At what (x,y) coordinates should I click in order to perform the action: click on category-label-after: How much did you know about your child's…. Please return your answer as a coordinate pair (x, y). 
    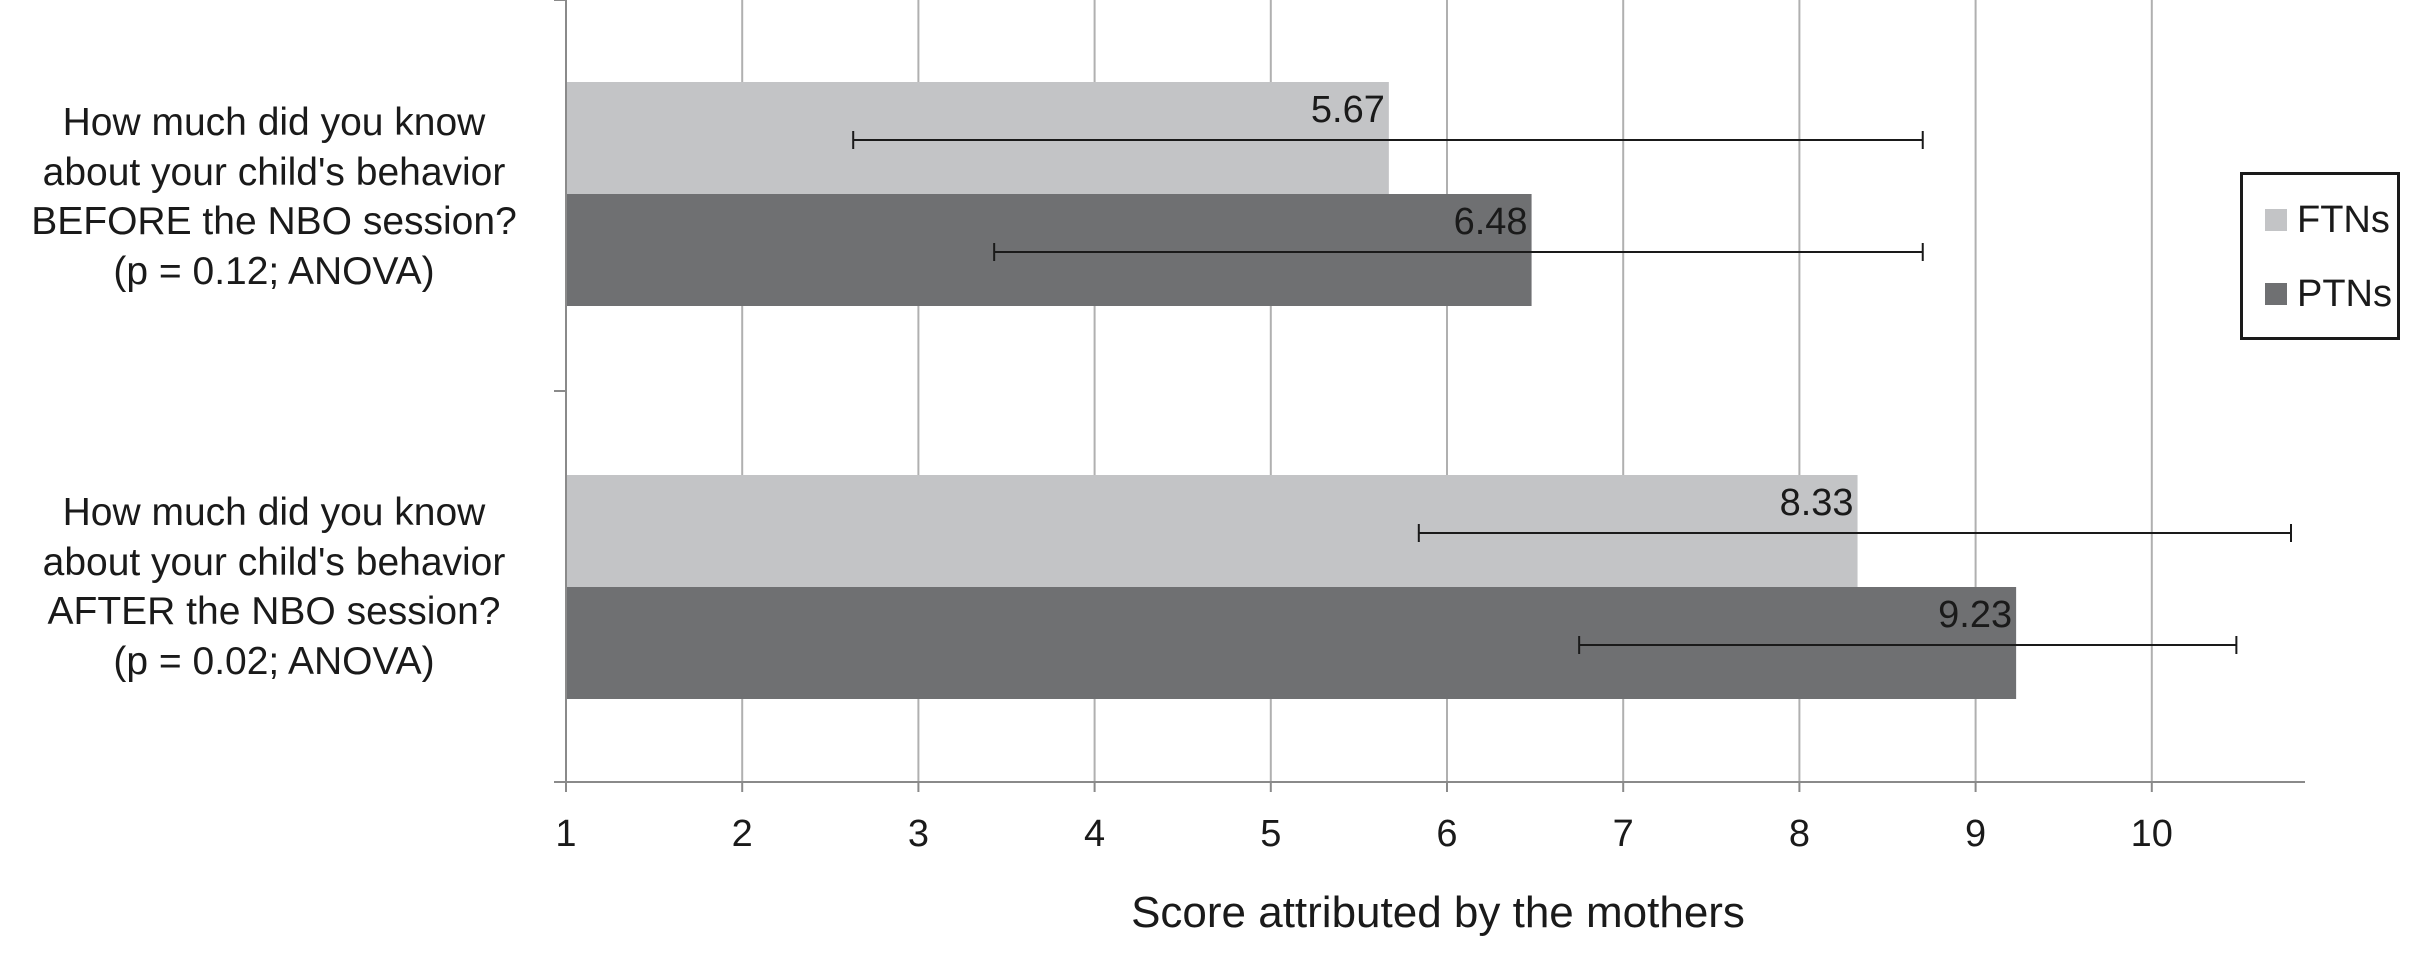
    Looking at the image, I should click on (274, 587).